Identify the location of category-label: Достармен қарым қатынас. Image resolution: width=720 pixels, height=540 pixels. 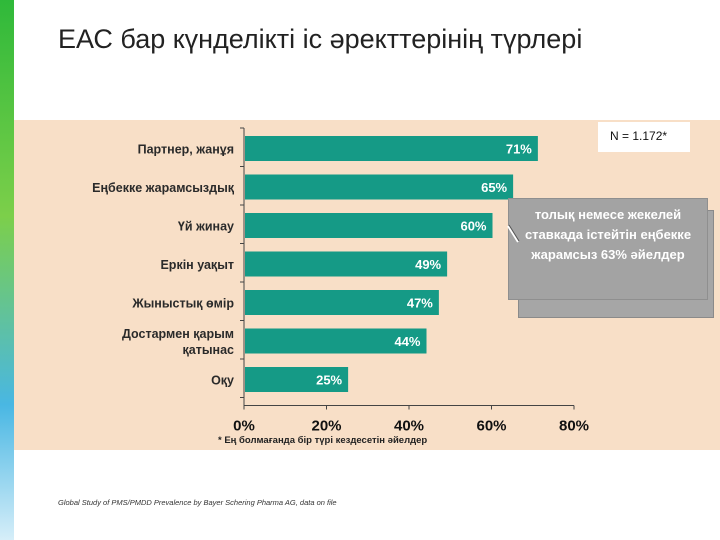
(178, 342).